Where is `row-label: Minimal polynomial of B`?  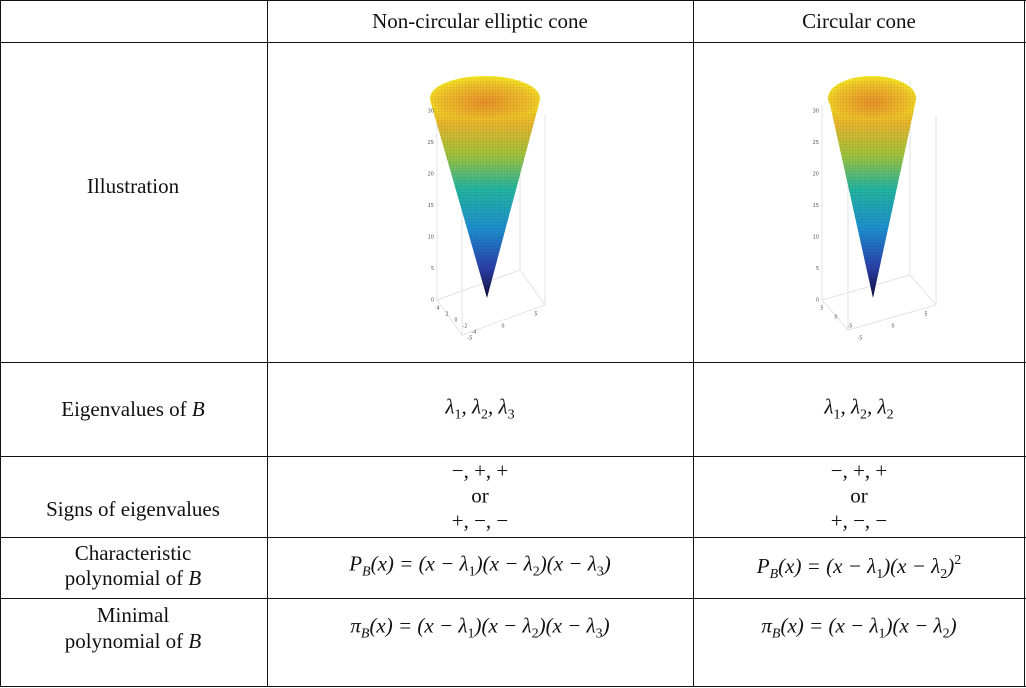 row-label: Minimal polynomial of B is located at coordinates (133, 628).